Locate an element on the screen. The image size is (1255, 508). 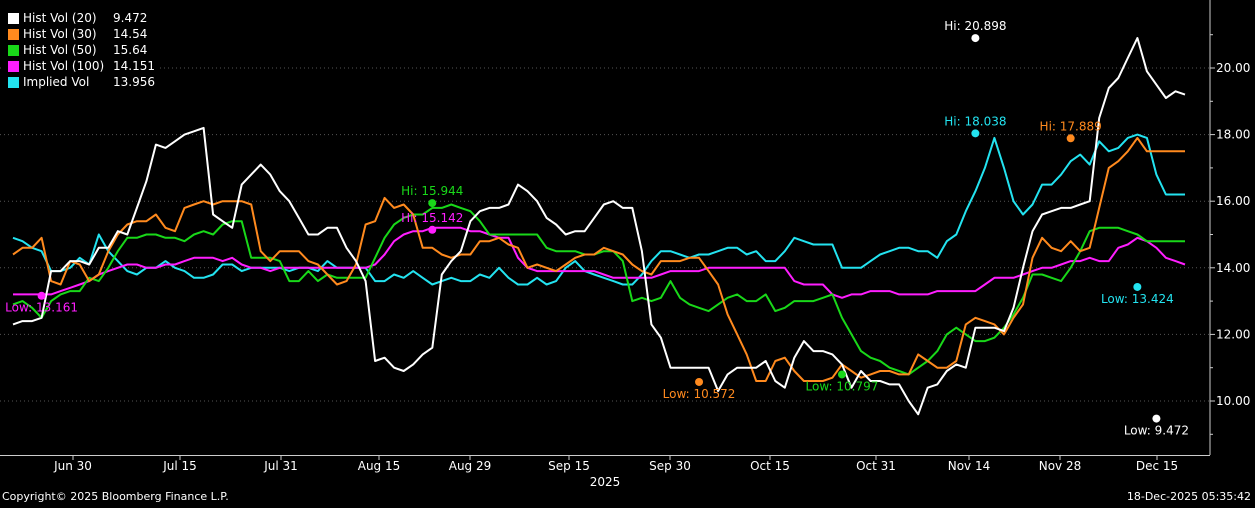
timestamp-text: 18-Dec-2025 05:35:42 is located at coordinates (1188, 496).